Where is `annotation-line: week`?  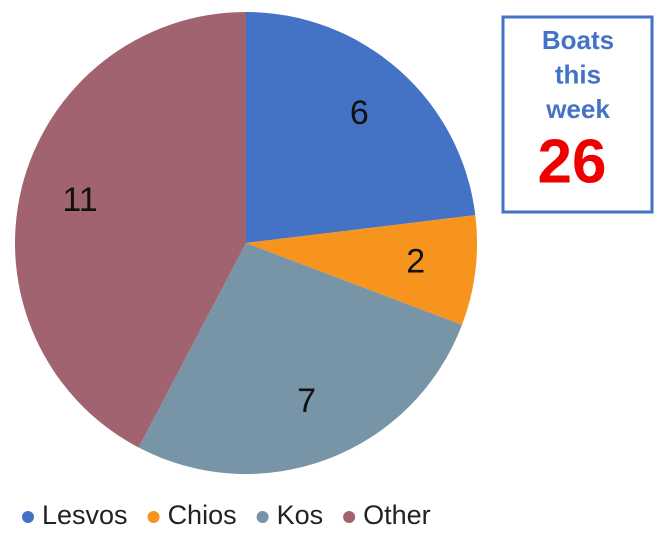 annotation-line: week is located at coordinates (577, 109).